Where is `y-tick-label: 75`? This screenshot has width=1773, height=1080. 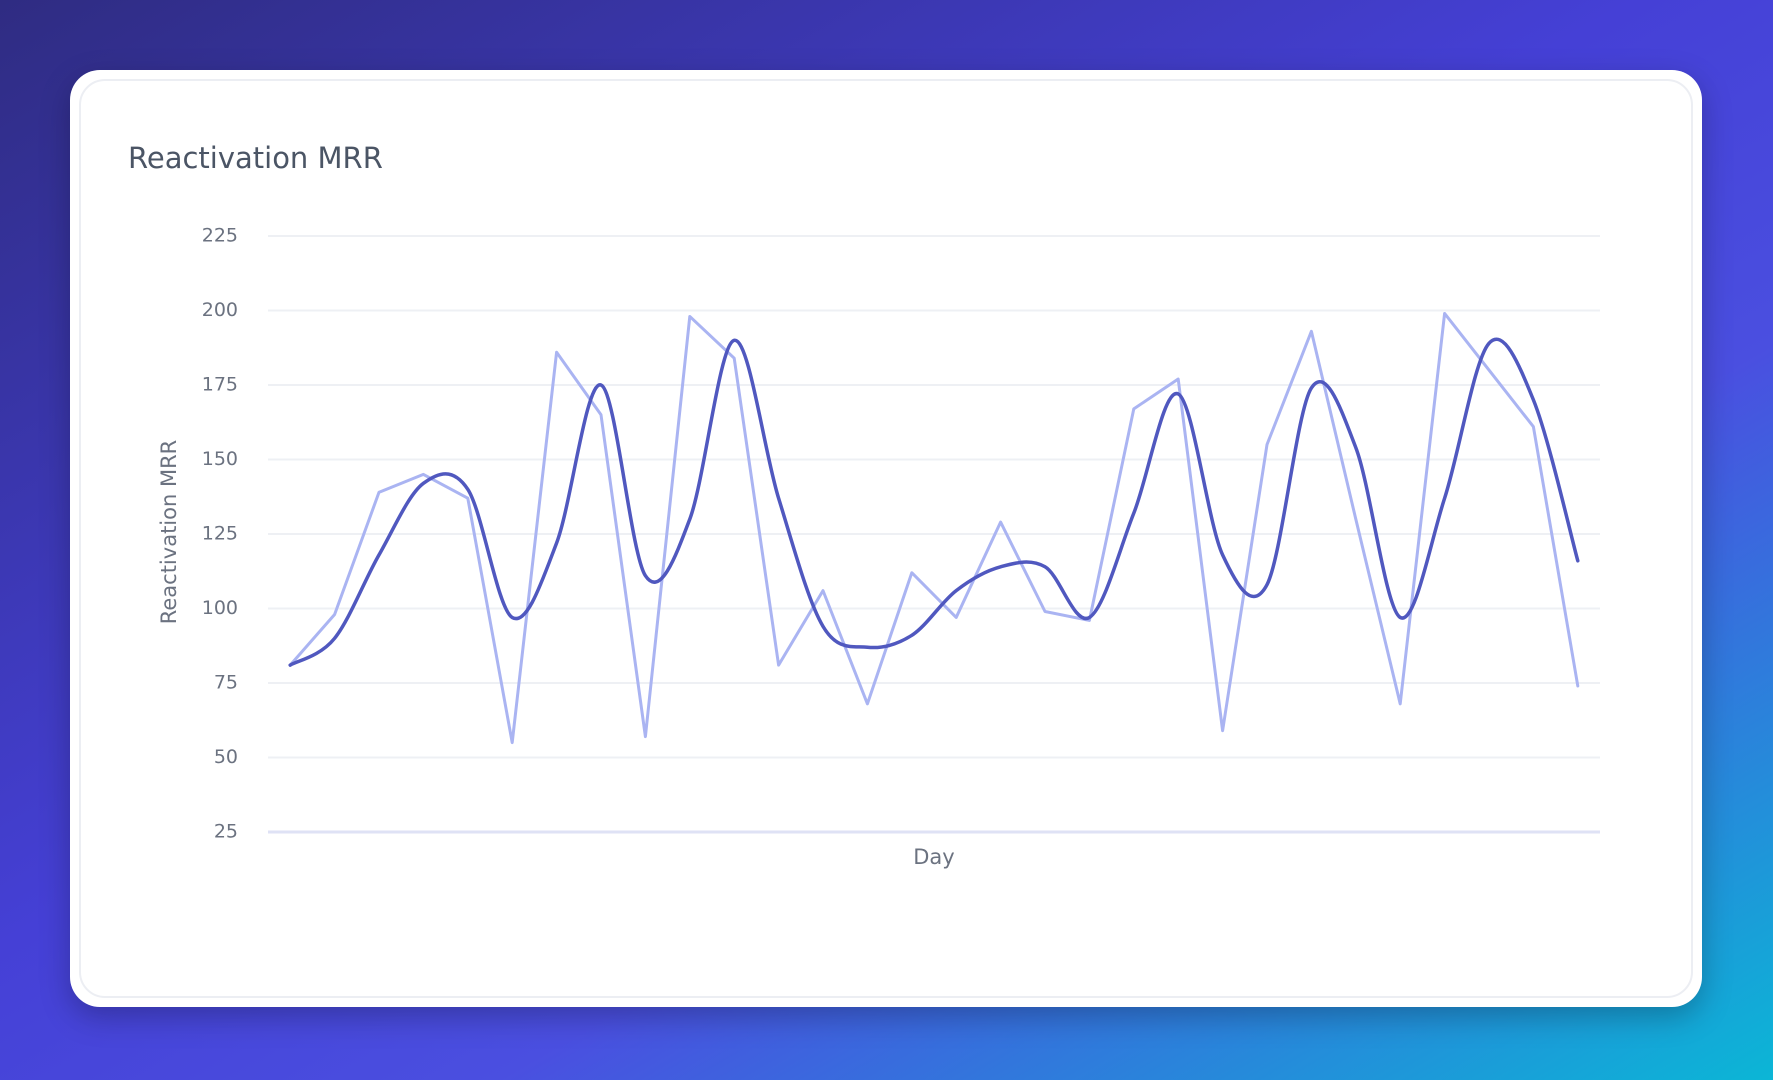 y-tick-label: 75 is located at coordinates (226, 683).